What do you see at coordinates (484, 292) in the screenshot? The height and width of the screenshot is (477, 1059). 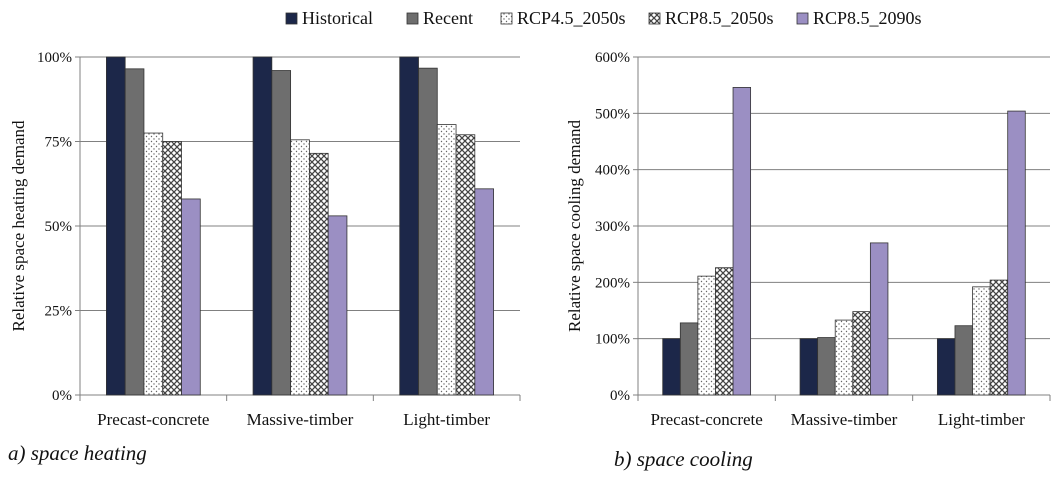 I see `bar-space-heating-light-timber-rcp8-5-2090s` at bounding box center [484, 292].